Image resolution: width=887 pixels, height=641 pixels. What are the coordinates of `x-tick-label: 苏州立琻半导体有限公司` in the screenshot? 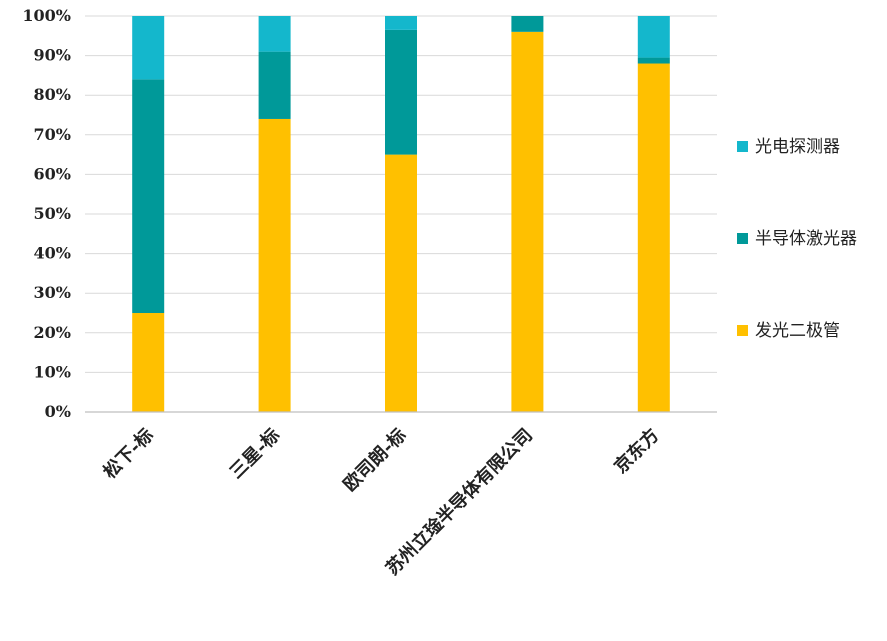 It's located at (459, 502).